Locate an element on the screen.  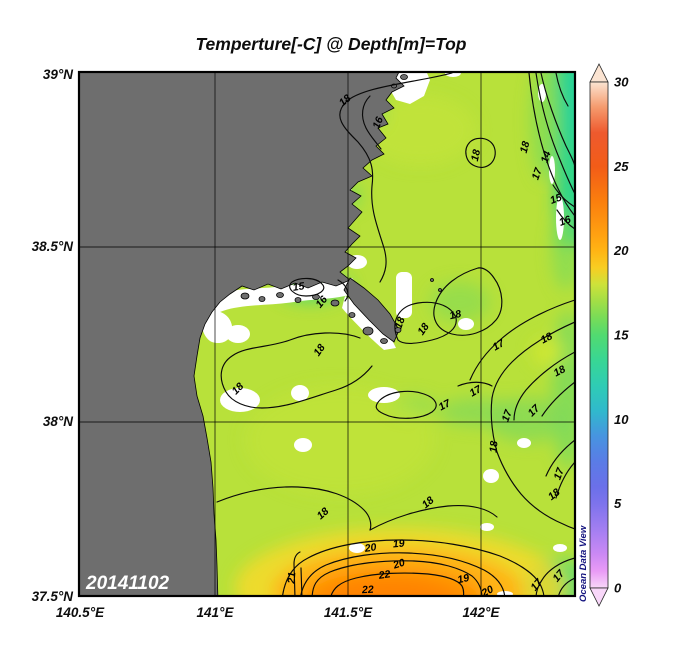
y-axis-labels: 39°N 38.5°N 38°N 37.5°N is located at coordinates (53, 335).